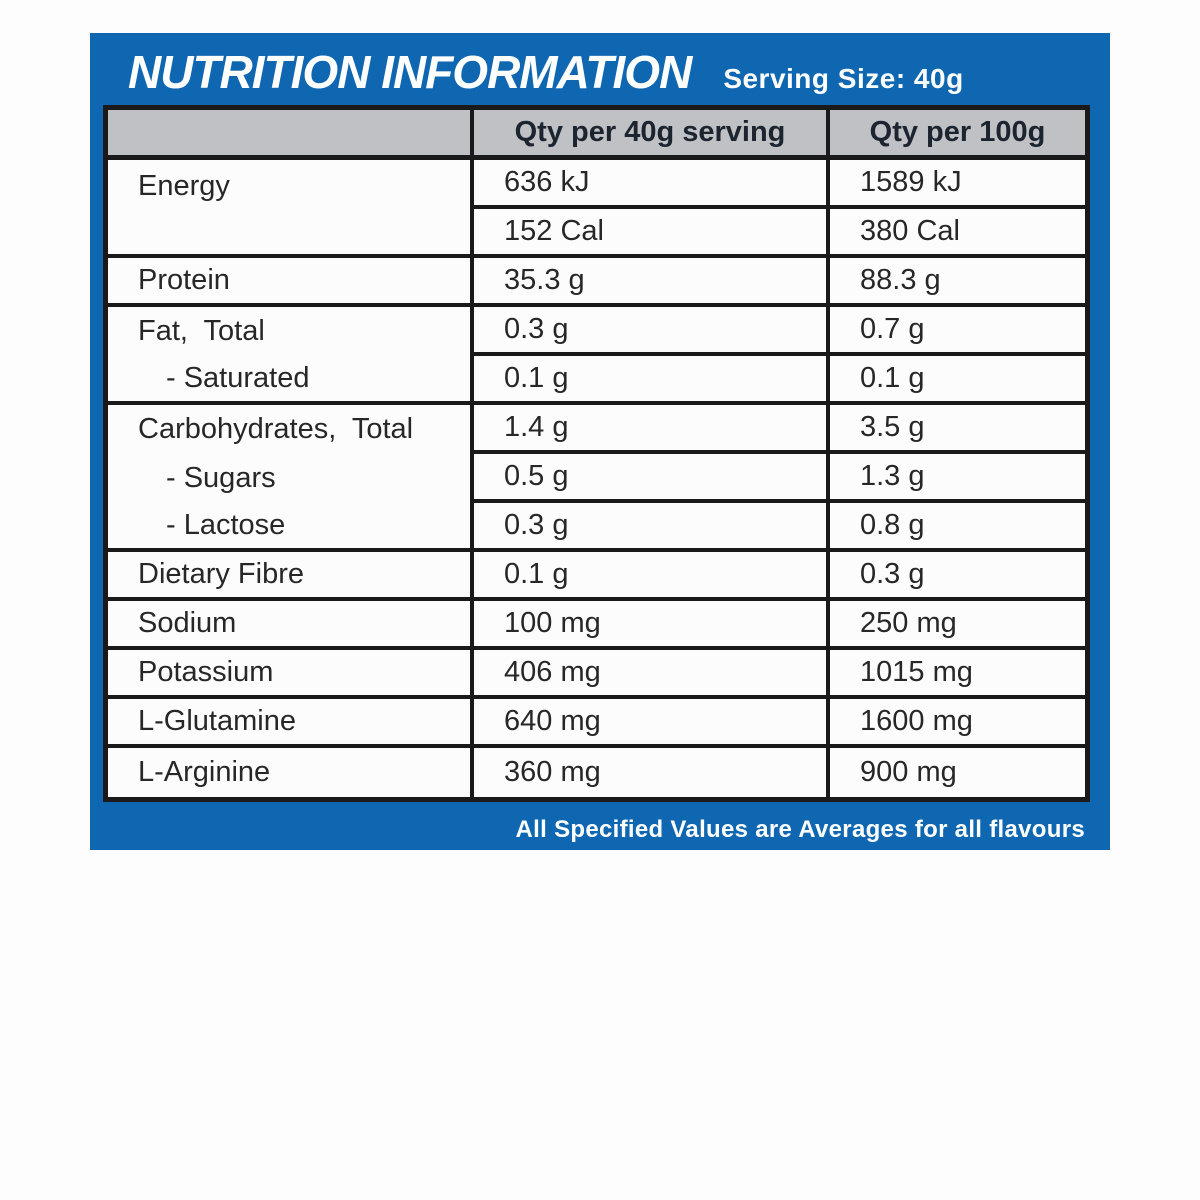  What do you see at coordinates (291, 478) in the screenshot?
I see `row-label-sugars: - Sugars` at bounding box center [291, 478].